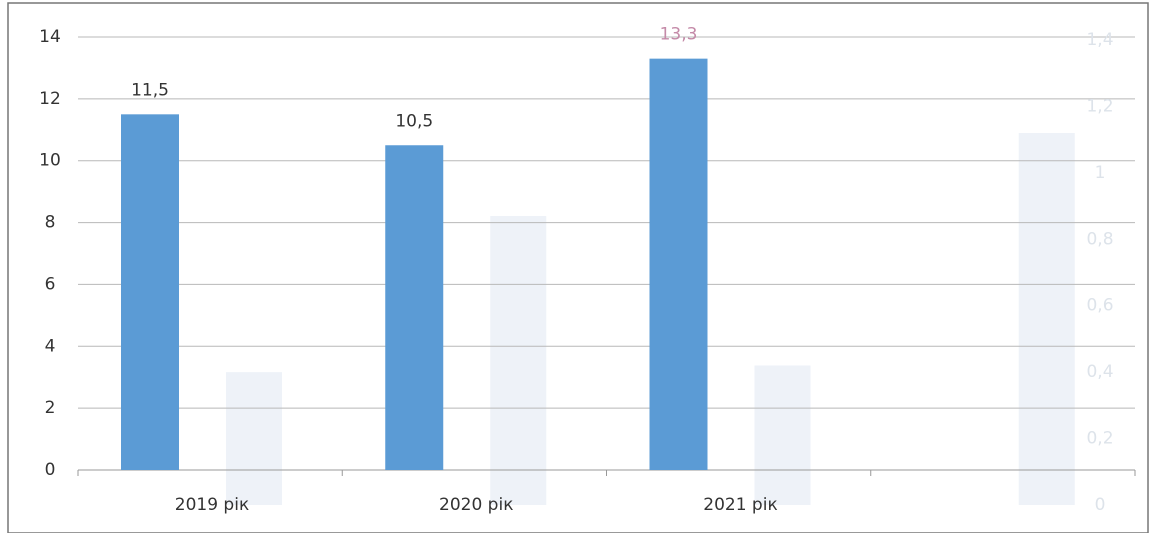  I want to click on y2-tick-label: 1, so click(1100, 173).